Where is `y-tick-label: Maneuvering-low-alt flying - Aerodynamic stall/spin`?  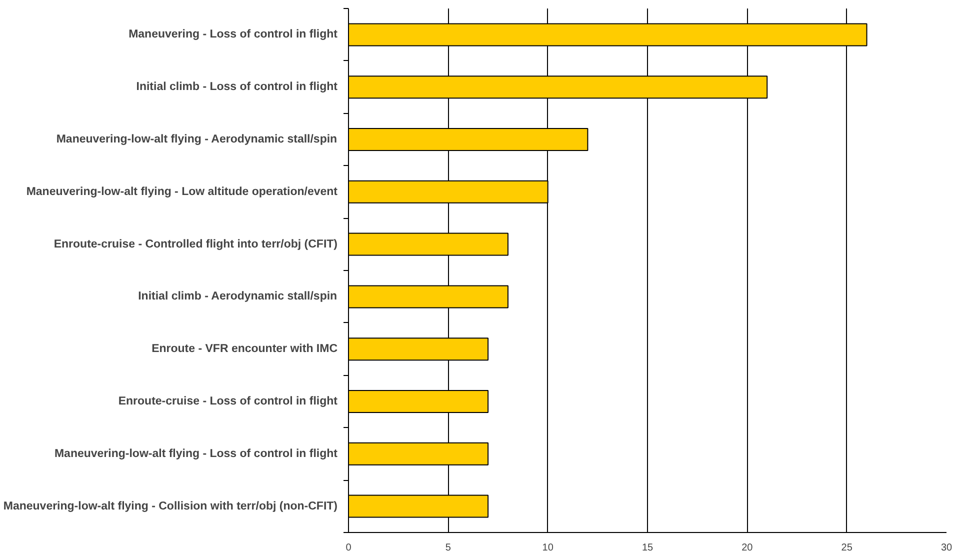 y-tick-label: Maneuvering-low-alt flying - Aerodynamic stall/spin is located at coordinates (197, 140).